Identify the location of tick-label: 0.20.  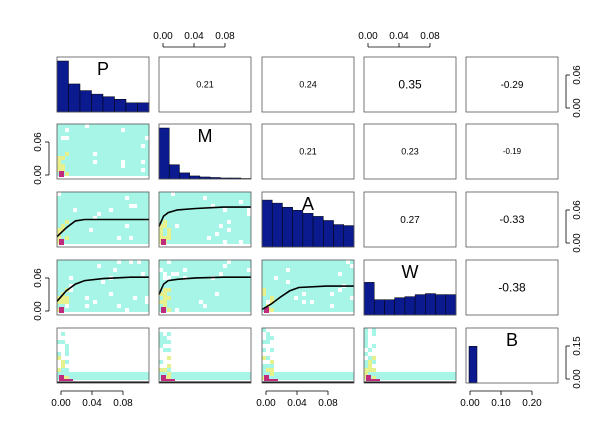
(532, 403).